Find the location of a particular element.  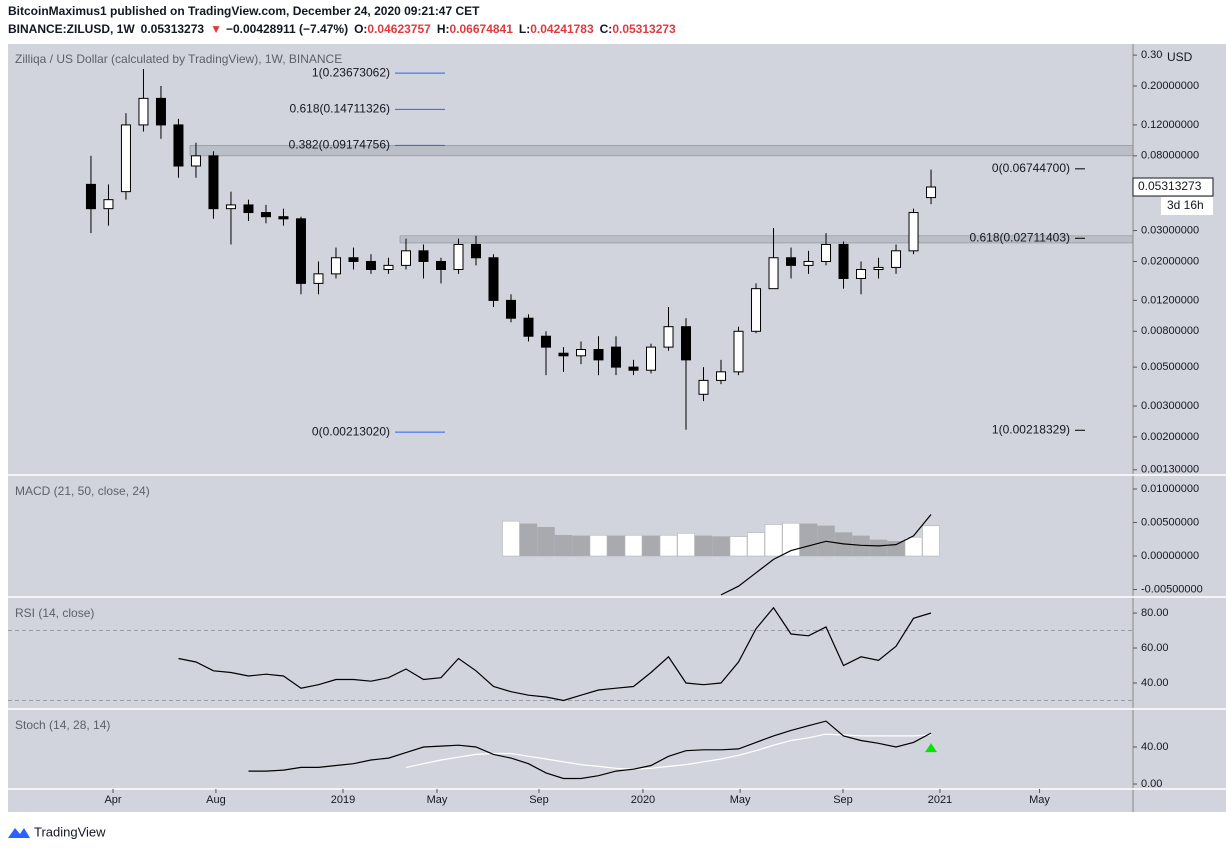

resistance-zone is located at coordinates (661, 151).